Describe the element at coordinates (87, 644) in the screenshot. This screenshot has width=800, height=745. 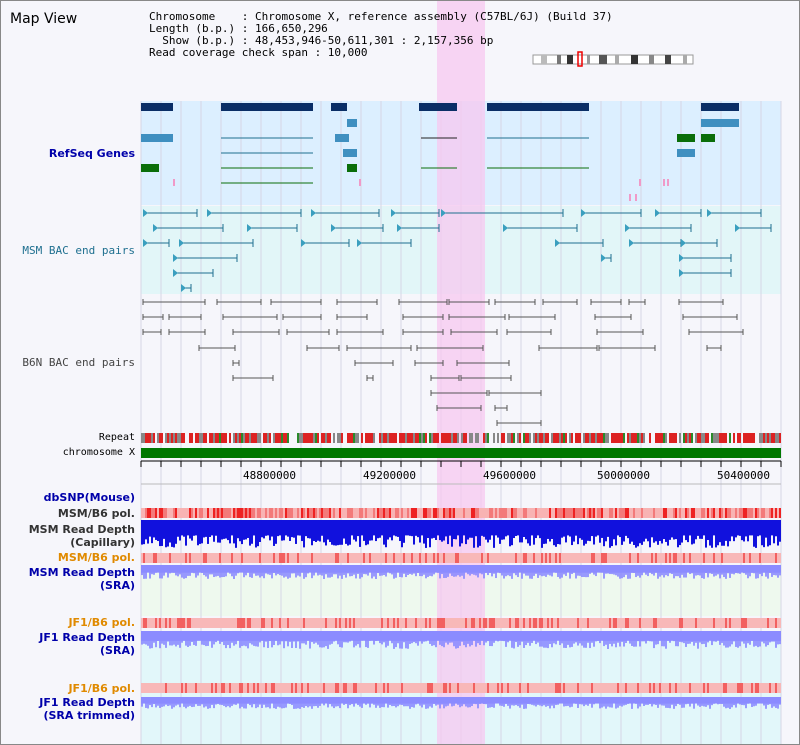
I see `track-label-jf1-depth-sra: JF1 Read Depth (SRA)` at that location.